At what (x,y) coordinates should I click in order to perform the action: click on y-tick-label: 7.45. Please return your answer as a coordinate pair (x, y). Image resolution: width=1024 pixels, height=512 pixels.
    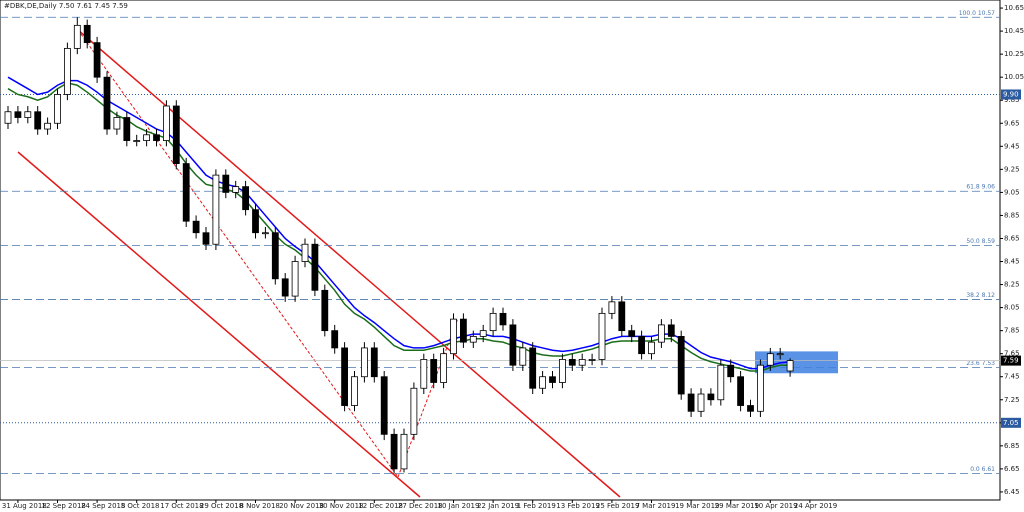
    Looking at the image, I should click on (1012, 377).